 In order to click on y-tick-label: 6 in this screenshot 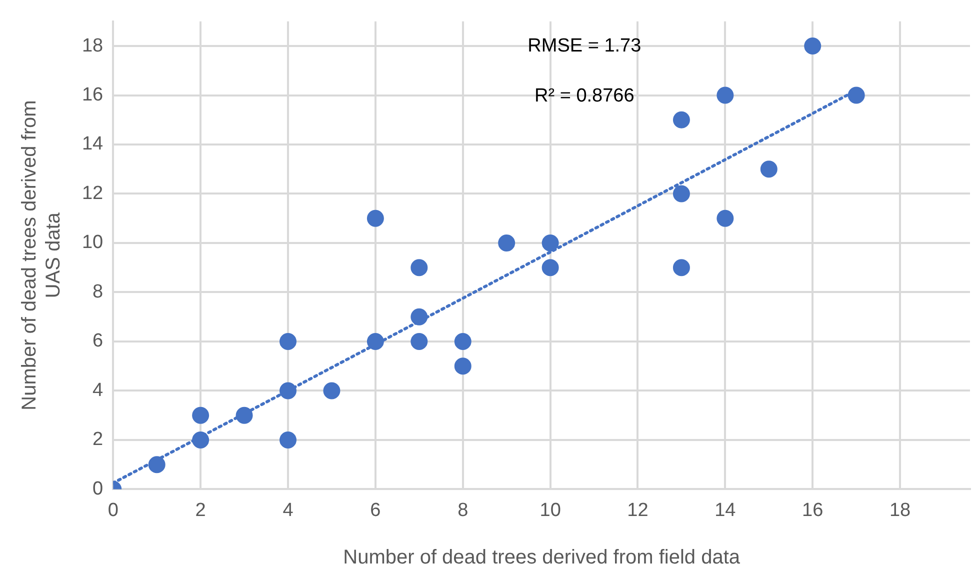, I will do `click(98, 341)`.